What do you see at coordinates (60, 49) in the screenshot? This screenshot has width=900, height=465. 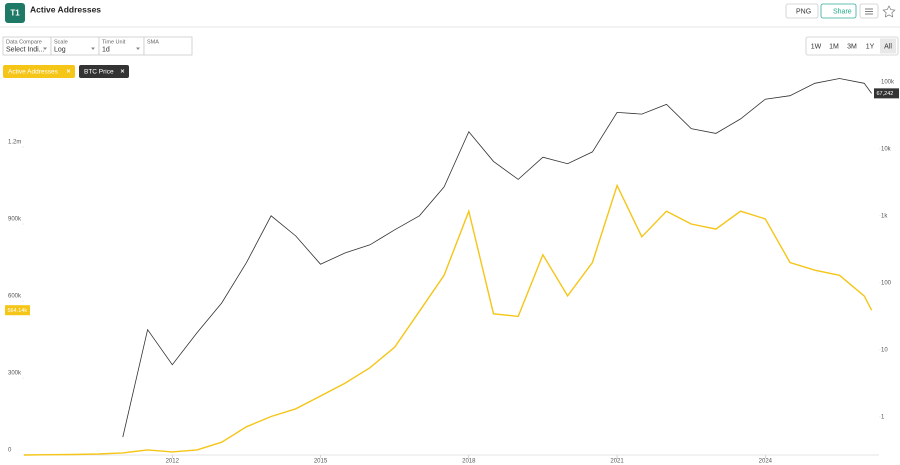 I see `control-value: Log` at bounding box center [60, 49].